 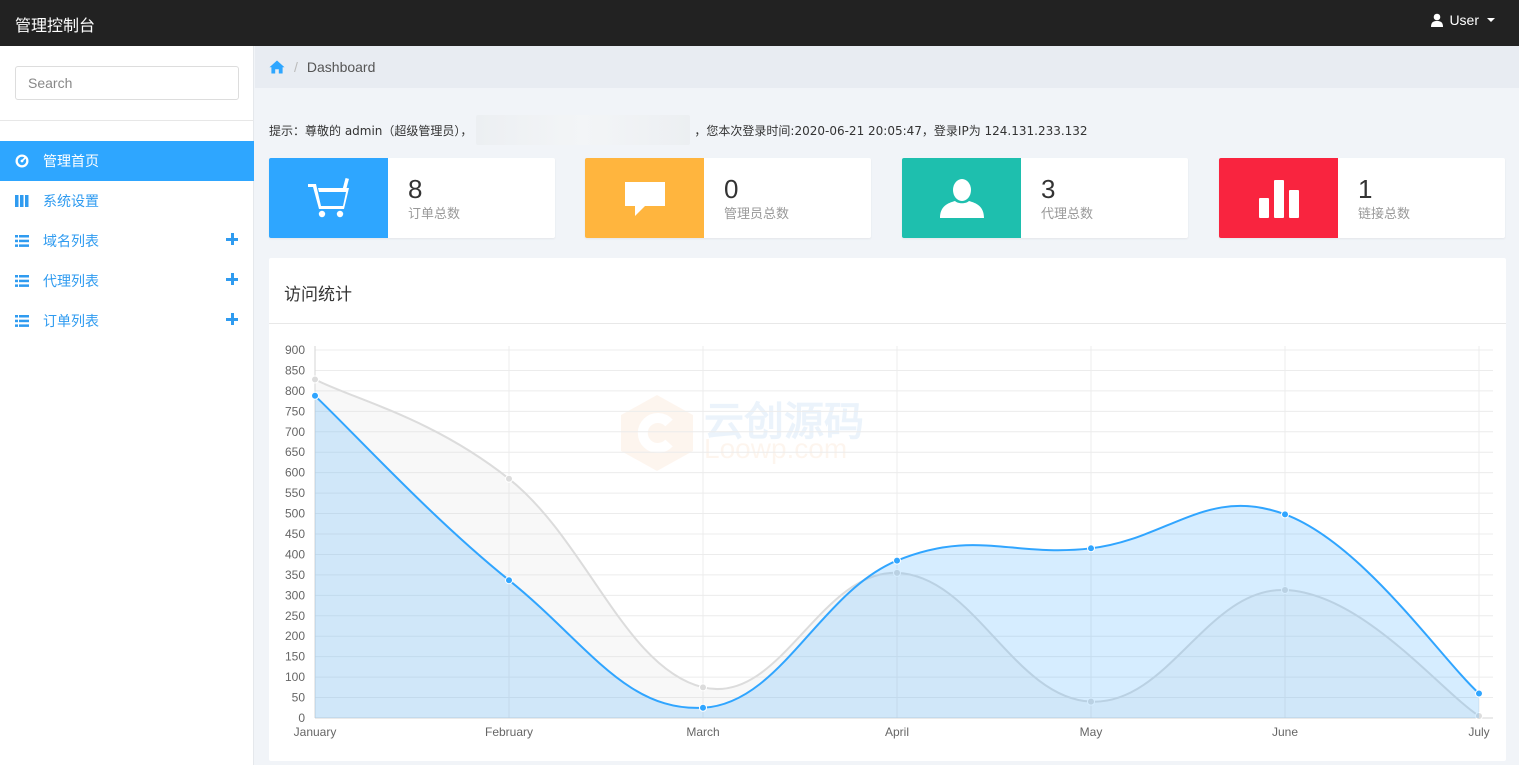 I want to click on stat-value: 1, so click(x=1365, y=189).